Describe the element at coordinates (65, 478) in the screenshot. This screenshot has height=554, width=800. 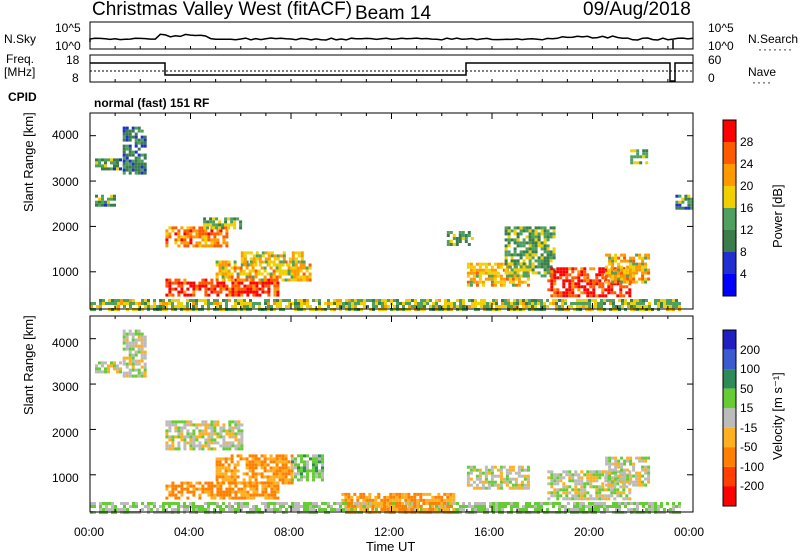
I see `velocity-y-tick-1000: 1000` at that location.